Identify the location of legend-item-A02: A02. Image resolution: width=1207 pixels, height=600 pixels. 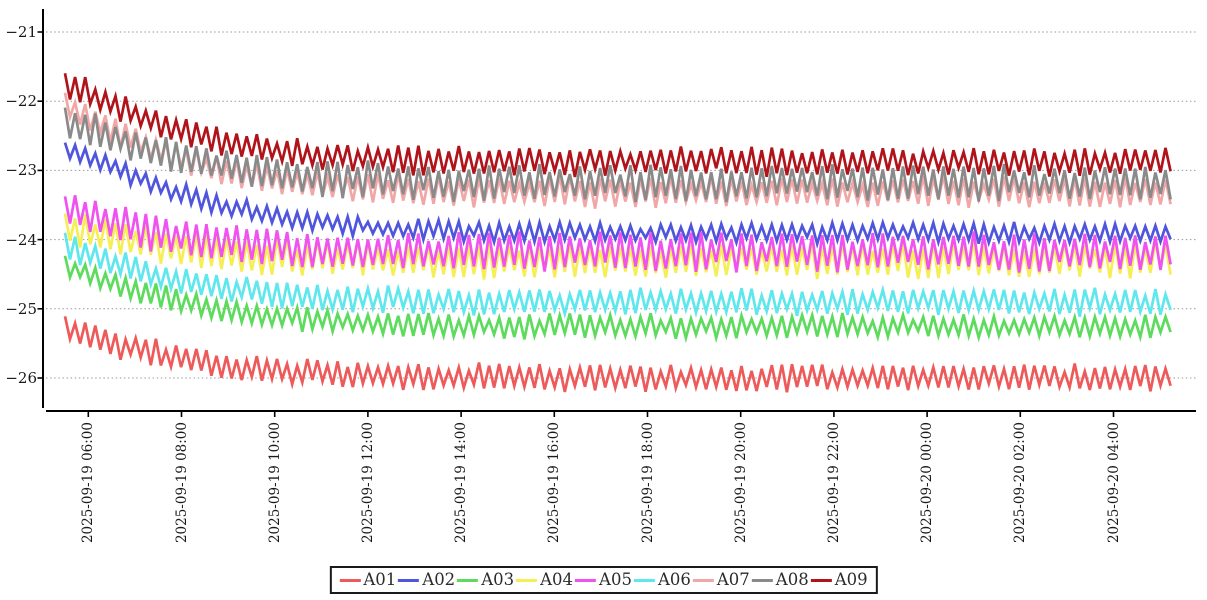
(426, 580).